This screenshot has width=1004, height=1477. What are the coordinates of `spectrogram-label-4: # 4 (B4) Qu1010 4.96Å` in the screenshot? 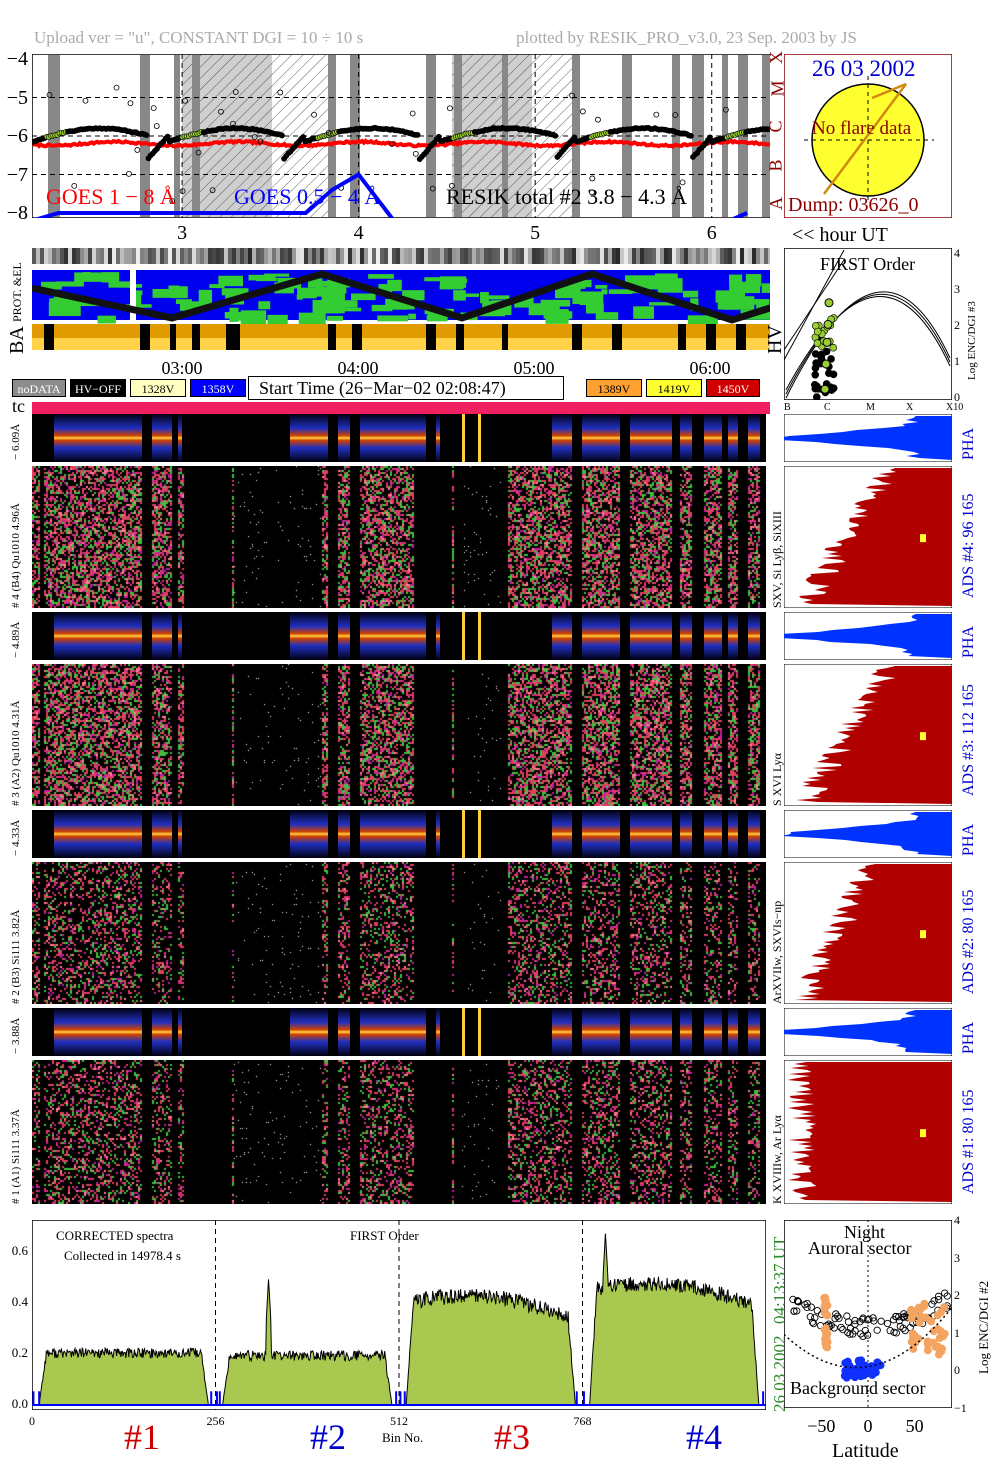 It's located at (16, 555).